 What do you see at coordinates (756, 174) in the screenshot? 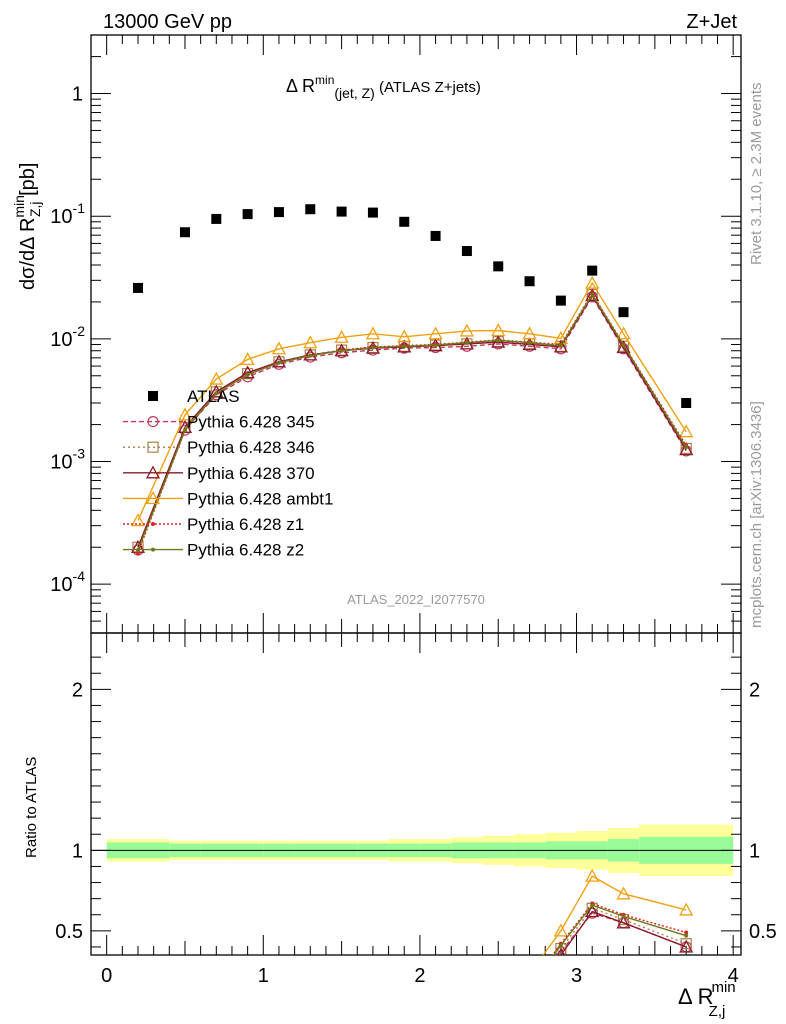
I see `rivet-label: Rivet 3.1.10, ≥ 2.3M events` at bounding box center [756, 174].